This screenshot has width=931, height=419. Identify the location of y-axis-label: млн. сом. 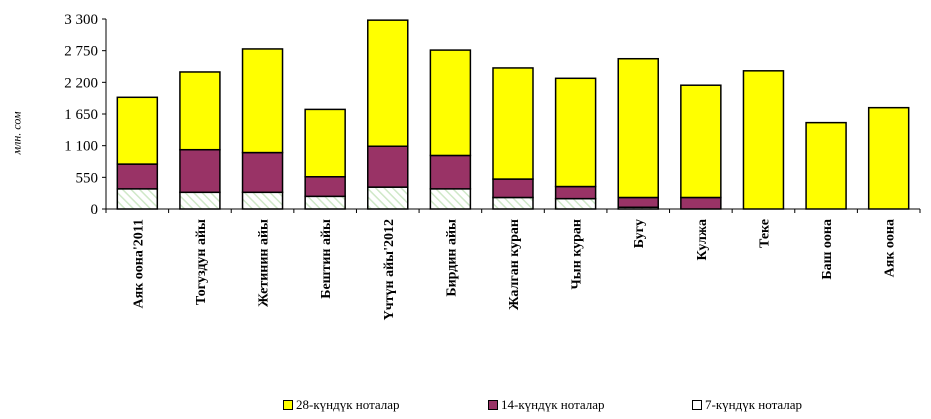
(17, 133).